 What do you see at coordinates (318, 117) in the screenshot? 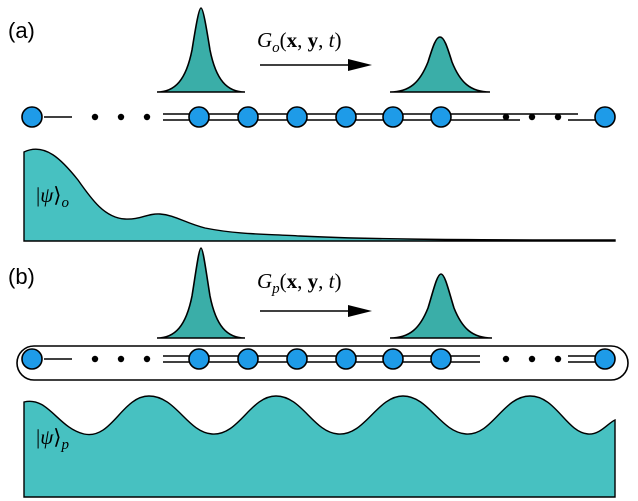
I see `panel-a-lattice-chain` at bounding box center [318, 117].